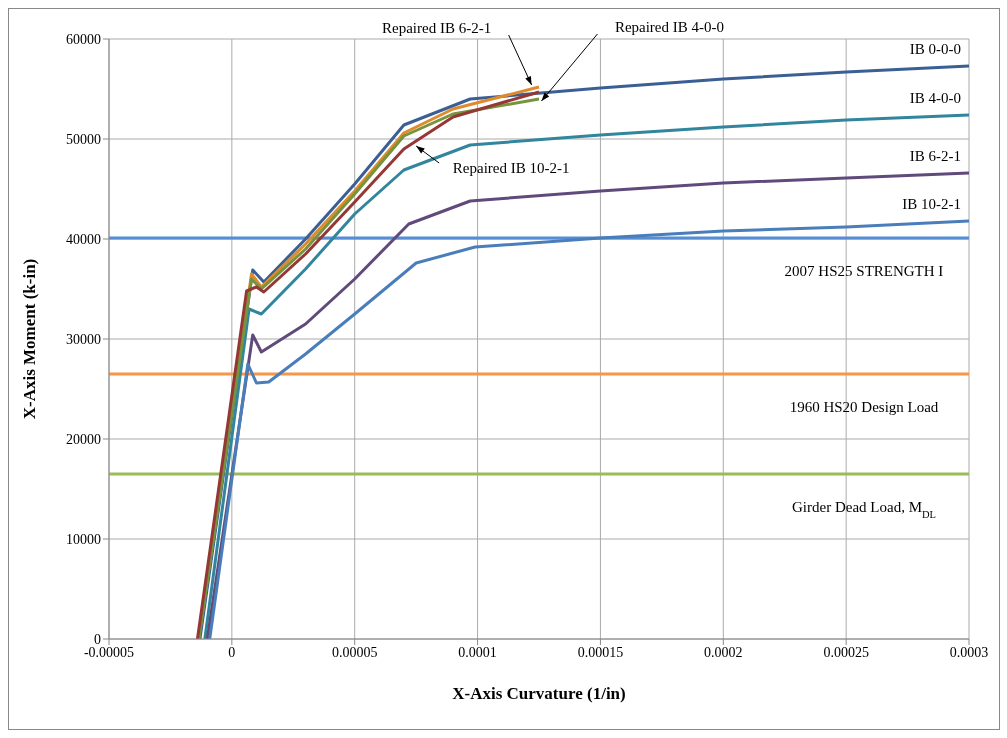 This screenshot has width=1007, height=738. I want to click on annotation: Repaired IB 4-0-0, so click(669, 27).